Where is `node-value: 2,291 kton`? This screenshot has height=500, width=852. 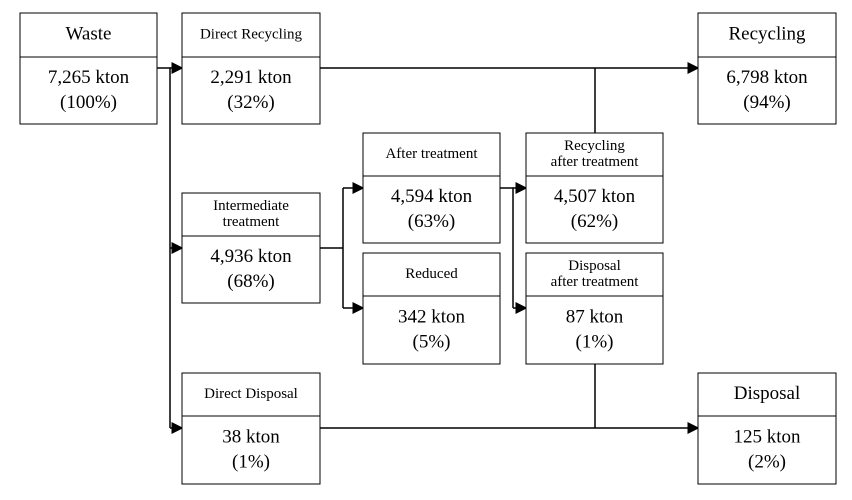 node-value: 2,291 kton is located at coordinates (251, 77).